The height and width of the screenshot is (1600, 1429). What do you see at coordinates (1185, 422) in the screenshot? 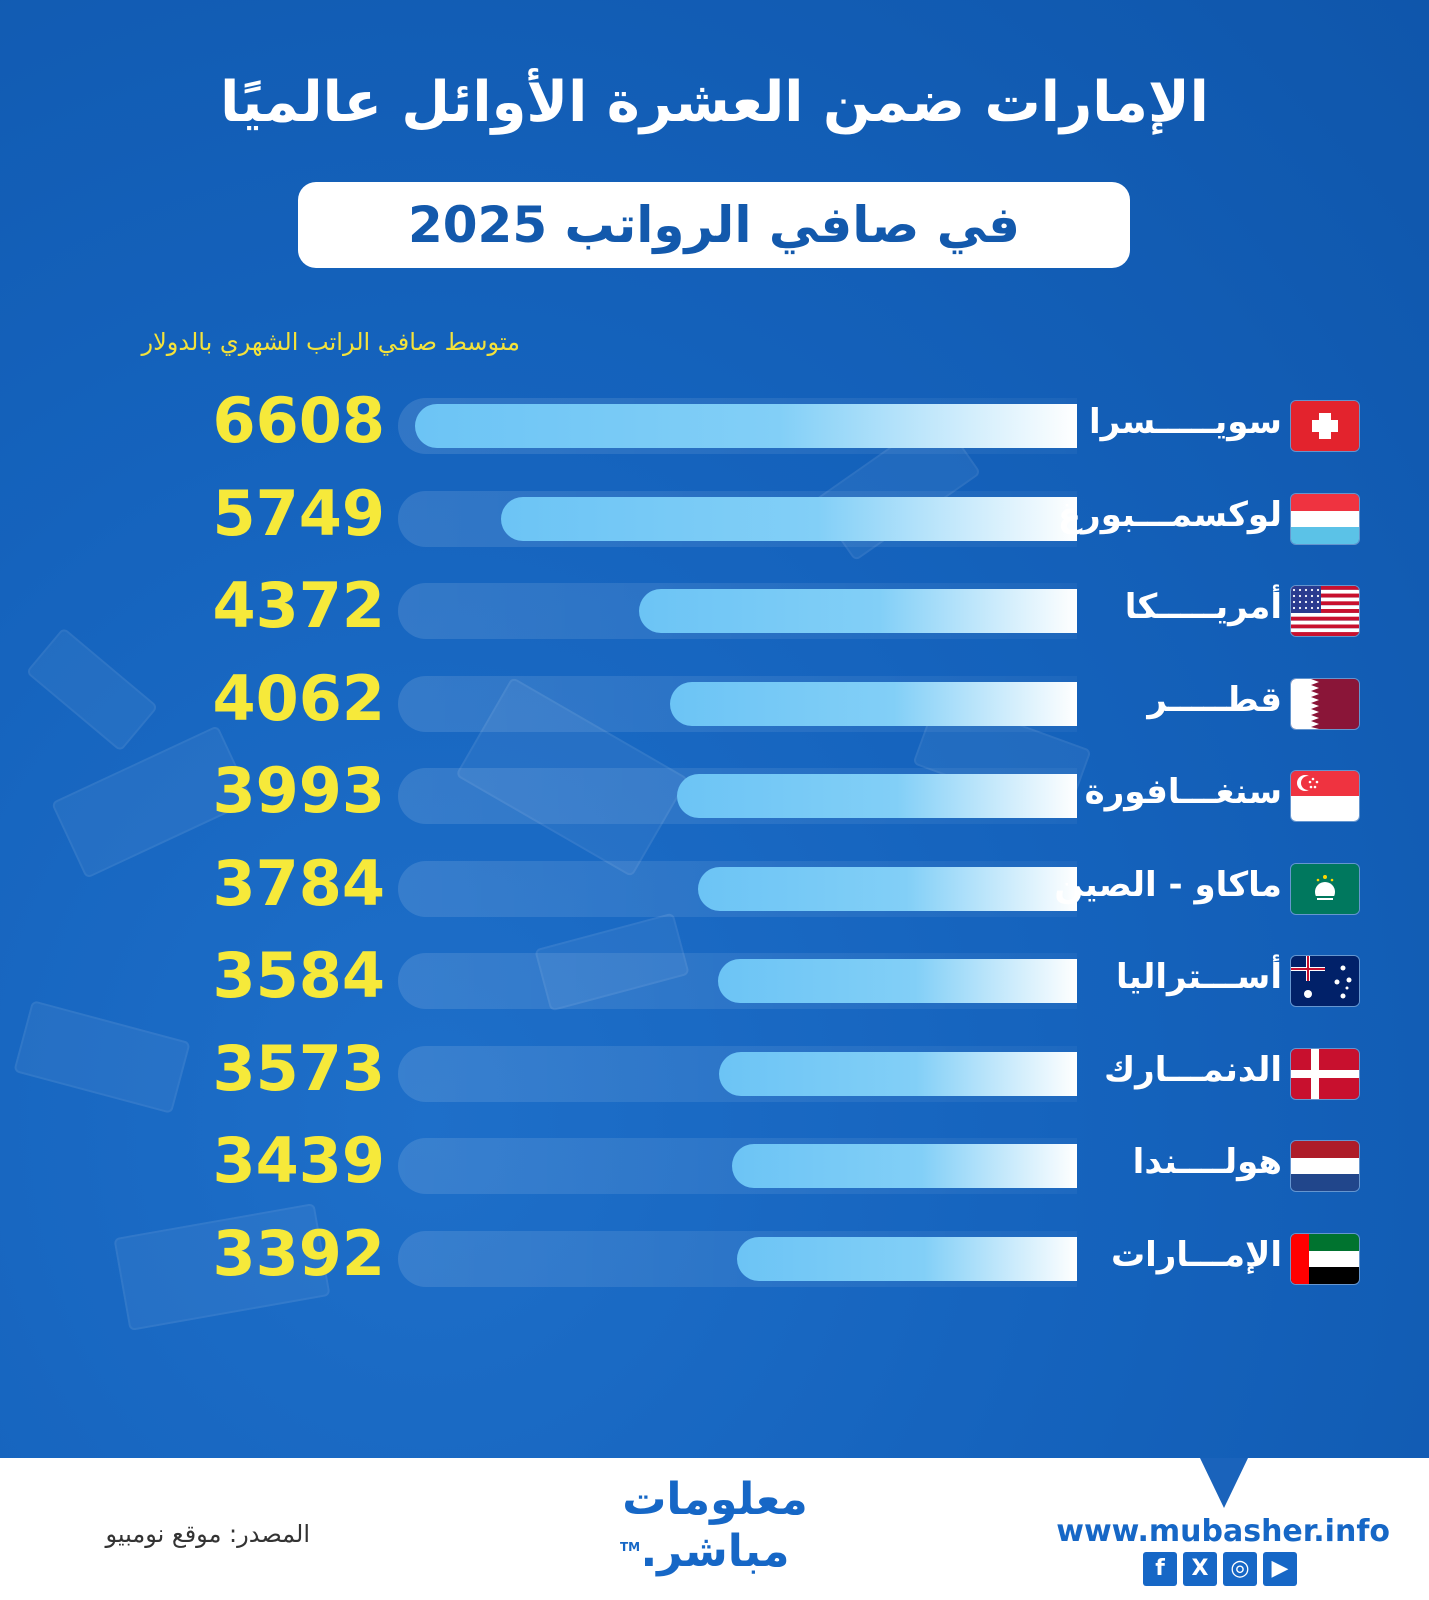
I see `category-label: سويـــــسرا` at bounding box center [1185, 422].